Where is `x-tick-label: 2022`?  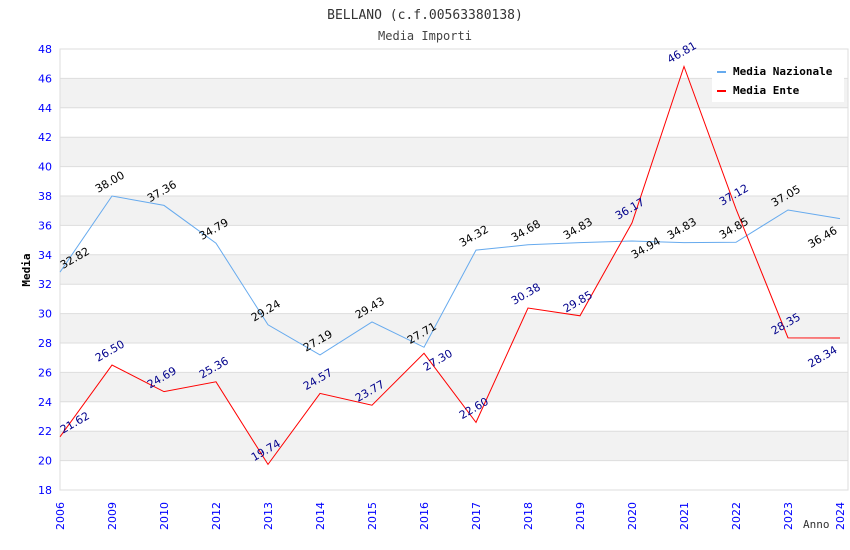
x-tick-label: 2022 is located at coordinates (736, 516).